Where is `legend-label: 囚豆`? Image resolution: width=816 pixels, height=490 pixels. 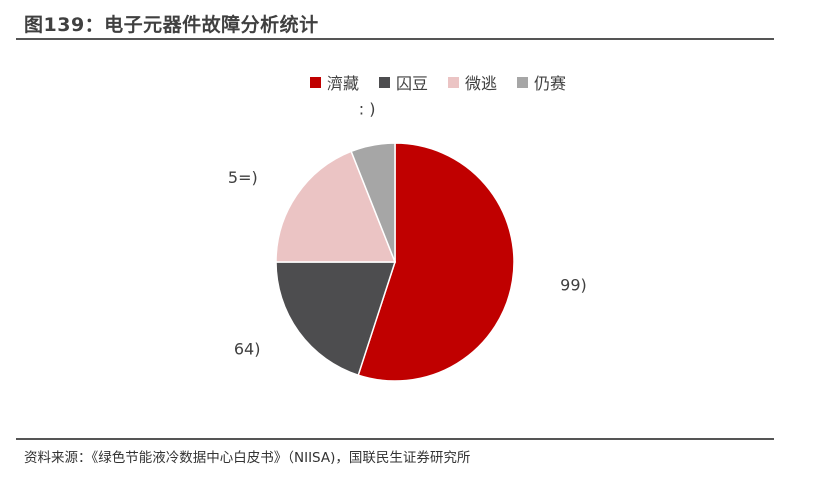 legend-label: 囚豆 is located at coordinates (411, 83).